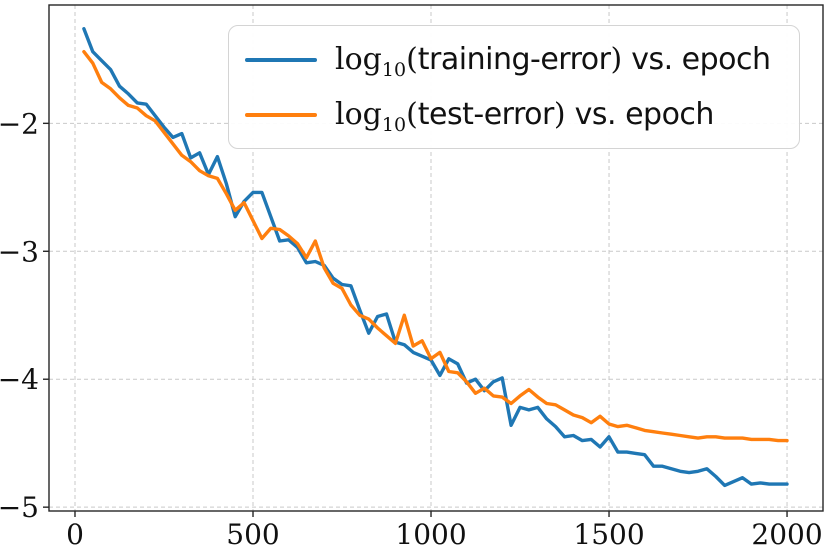  What do you see at coordinates (514, 59) in the screenshot?
I see `legend-series-name: training-error` at bounding box center [514, 59].